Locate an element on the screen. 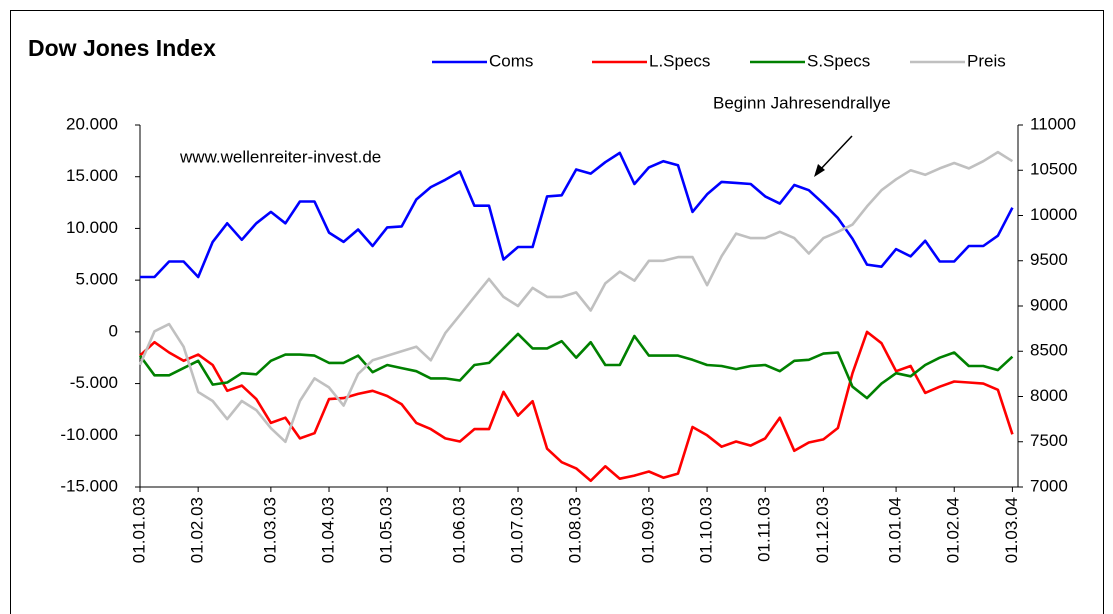  y2-tick-label: 9000 is located at coordinates (1049, 304).